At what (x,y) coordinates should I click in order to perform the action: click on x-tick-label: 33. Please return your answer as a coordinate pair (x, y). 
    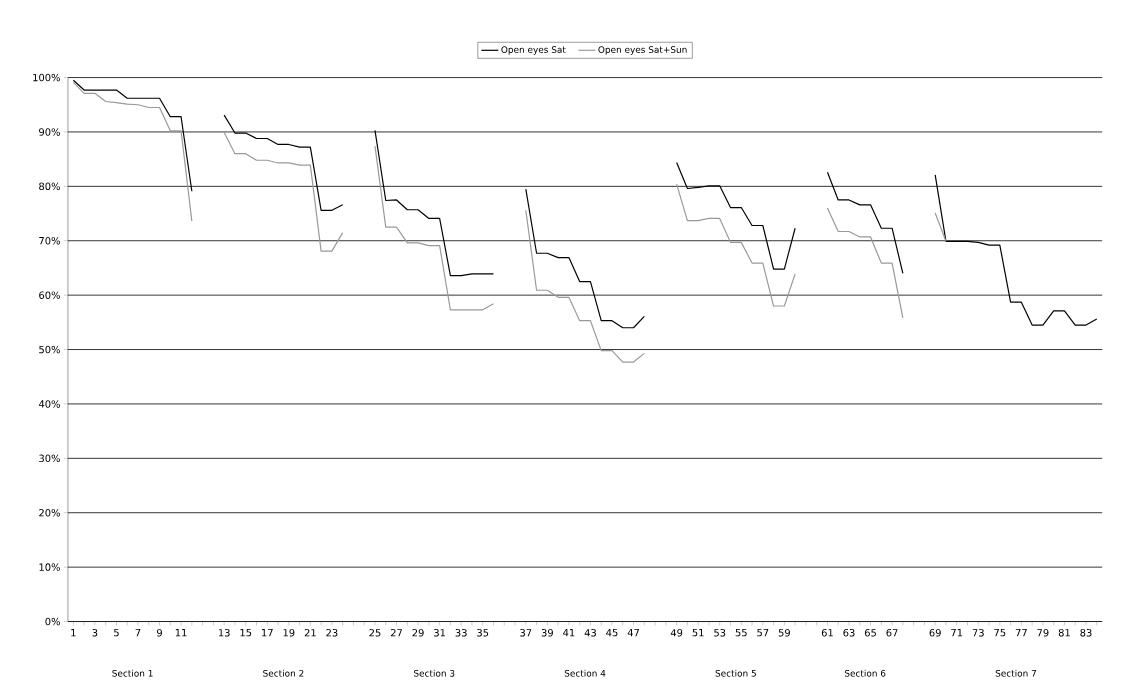
    Looking at the image, I should click on (461, 632).